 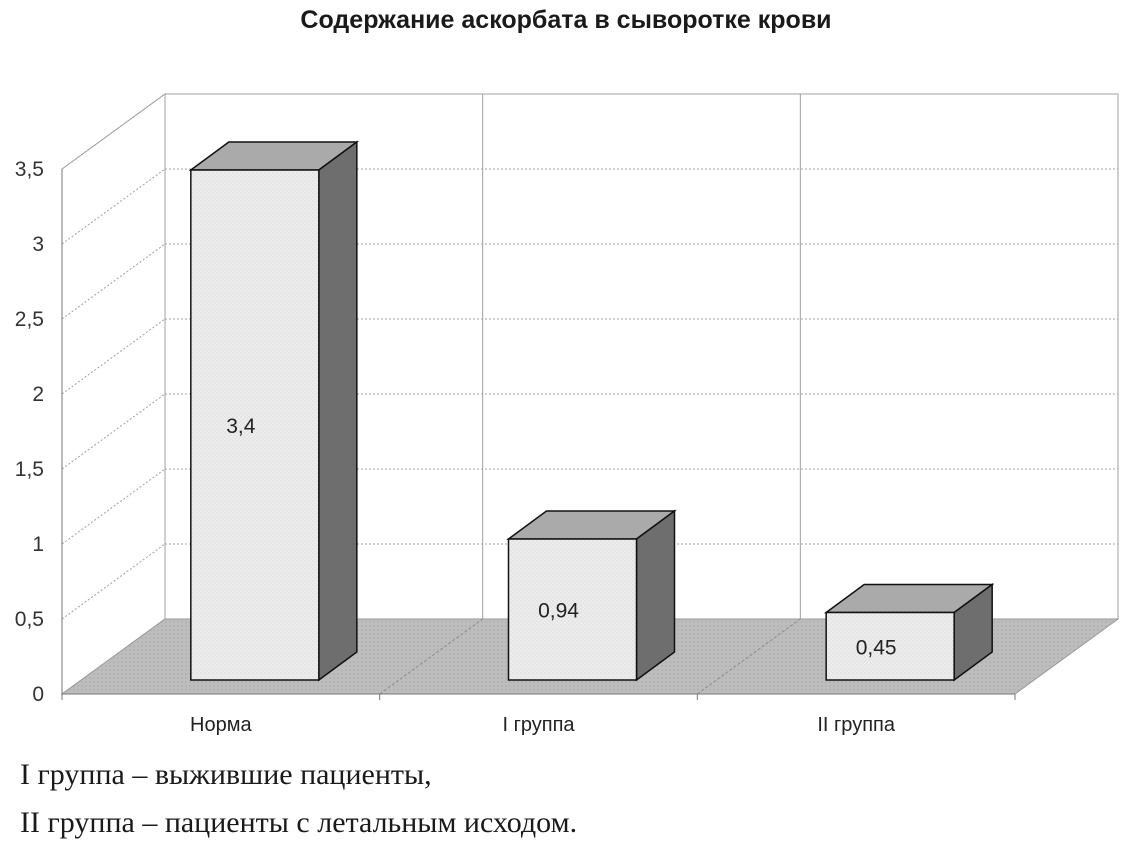 I want to click on chart-title: Содержание аскорбата в сыворотке крови, so click(x=565, y=20).